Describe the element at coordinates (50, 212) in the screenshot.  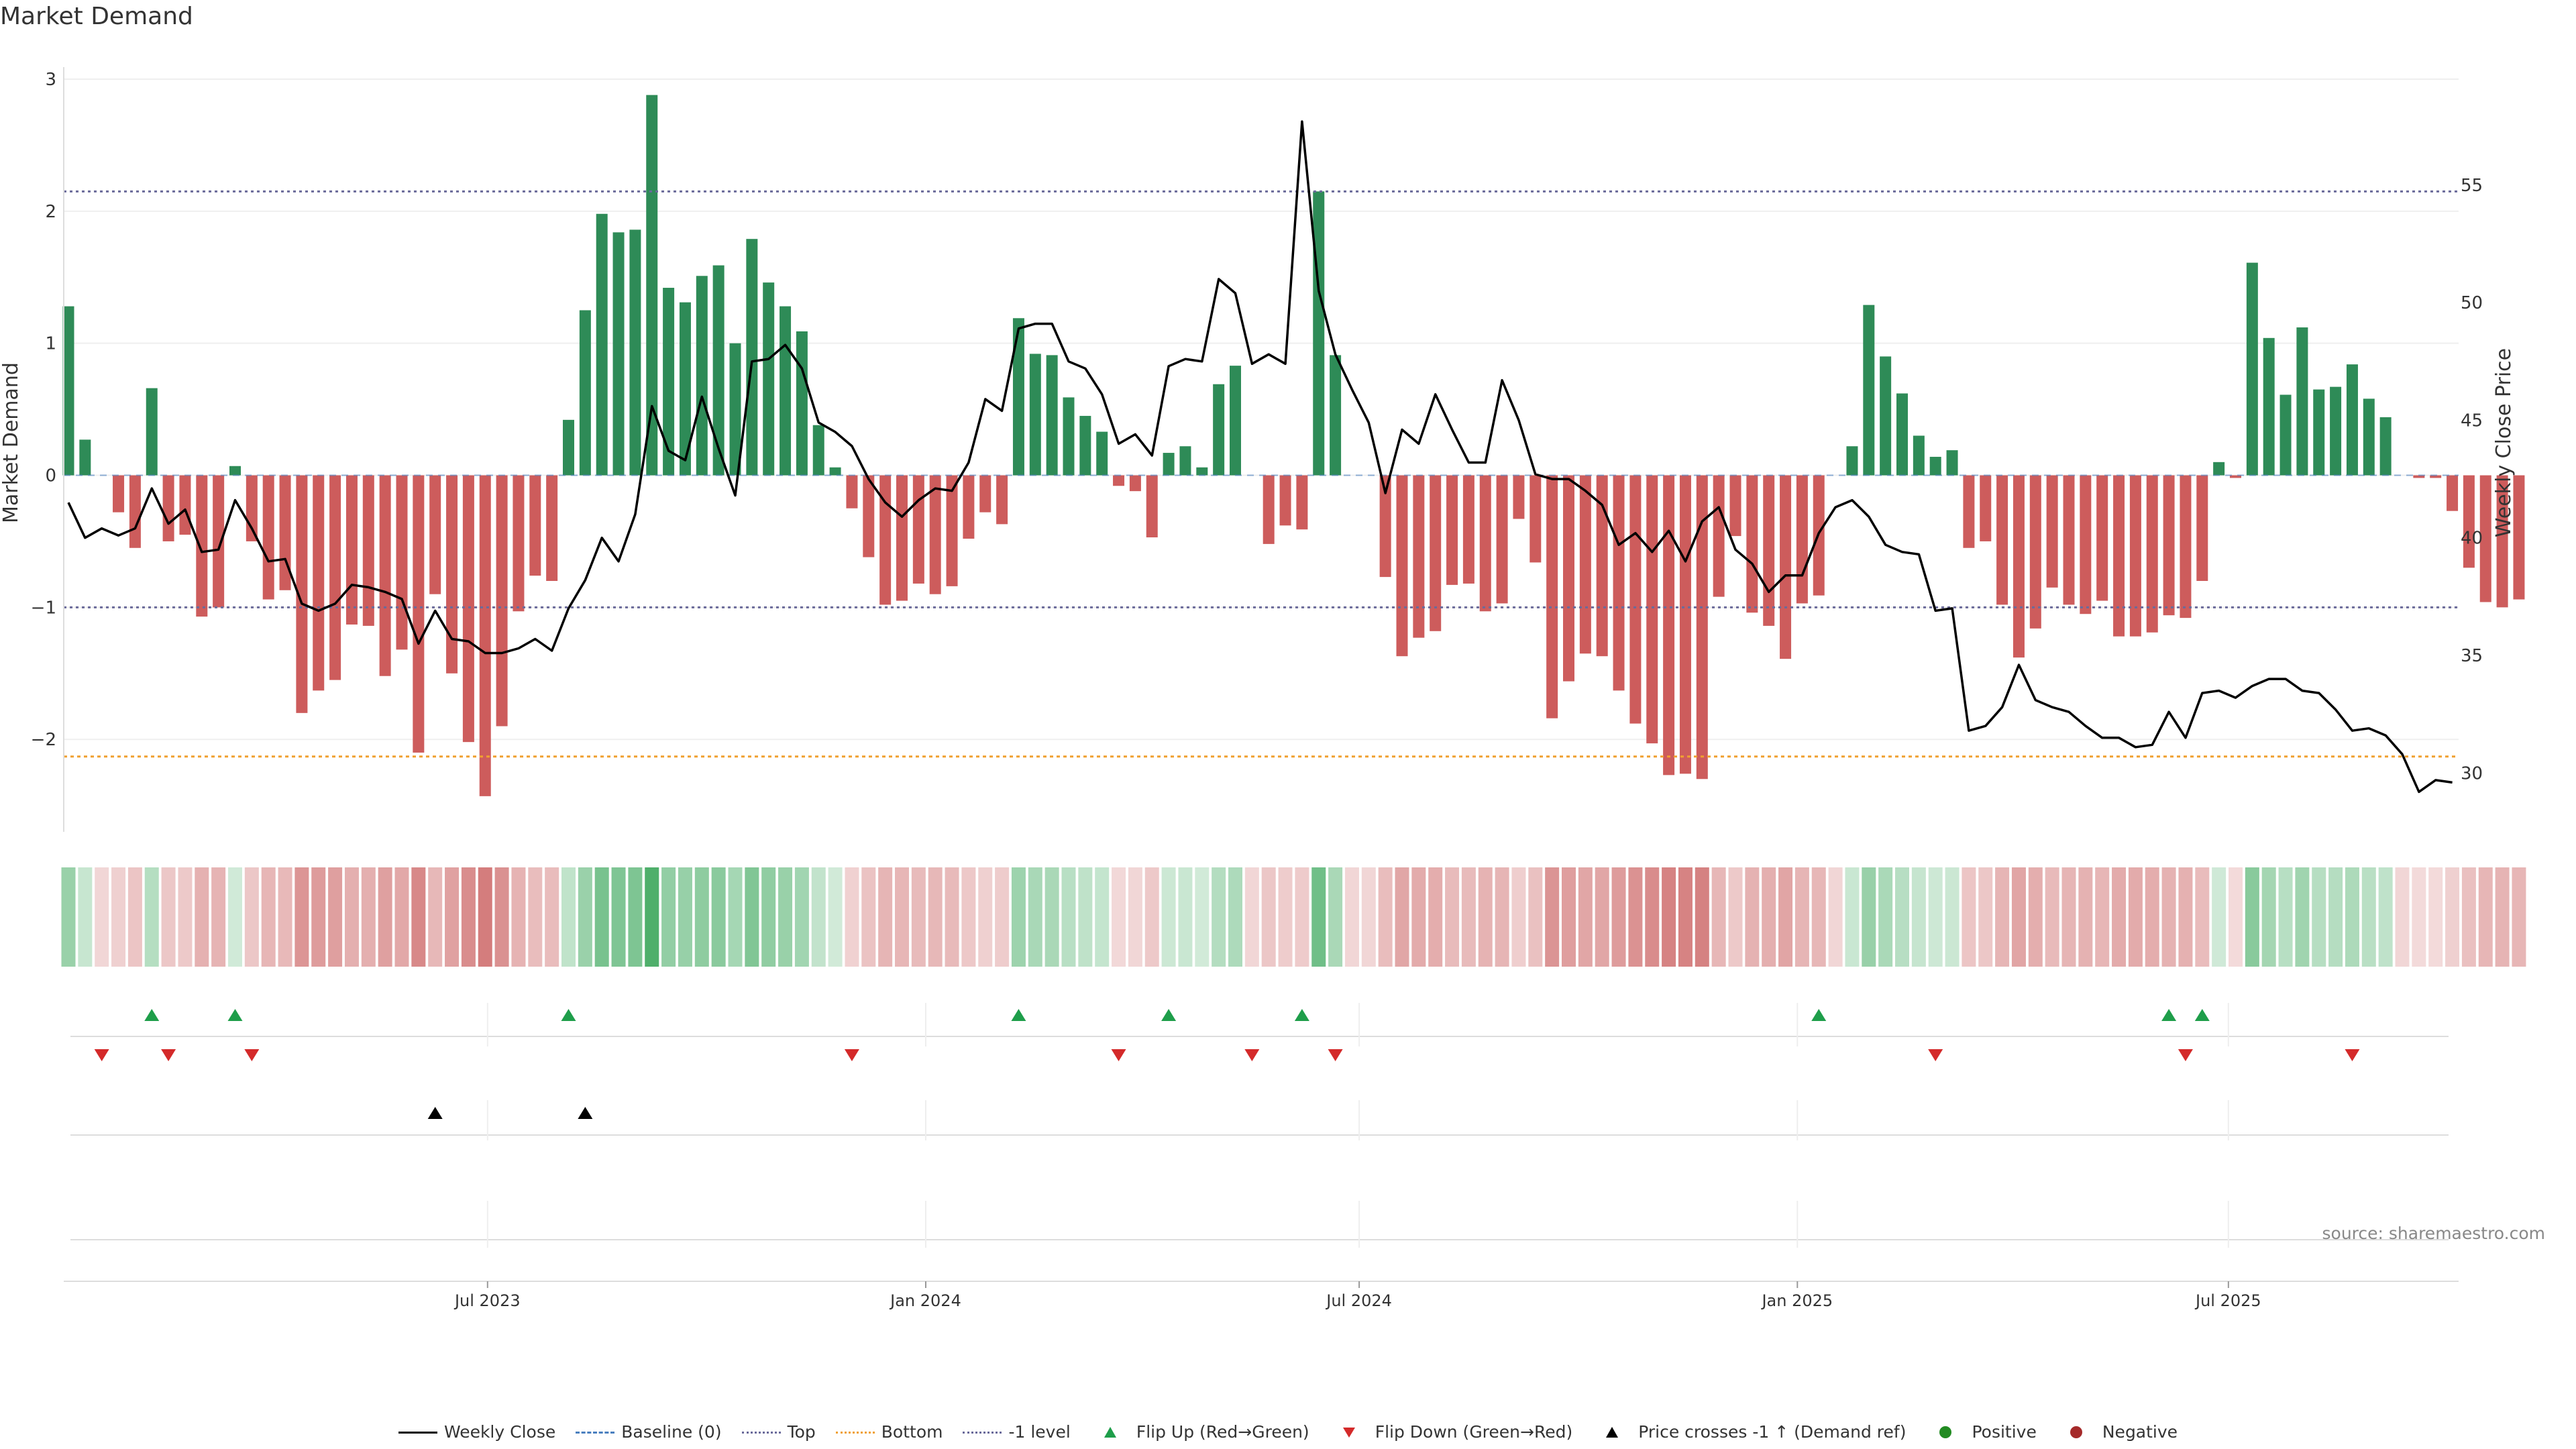
I see `y-left-tick-label: 2` at that location.